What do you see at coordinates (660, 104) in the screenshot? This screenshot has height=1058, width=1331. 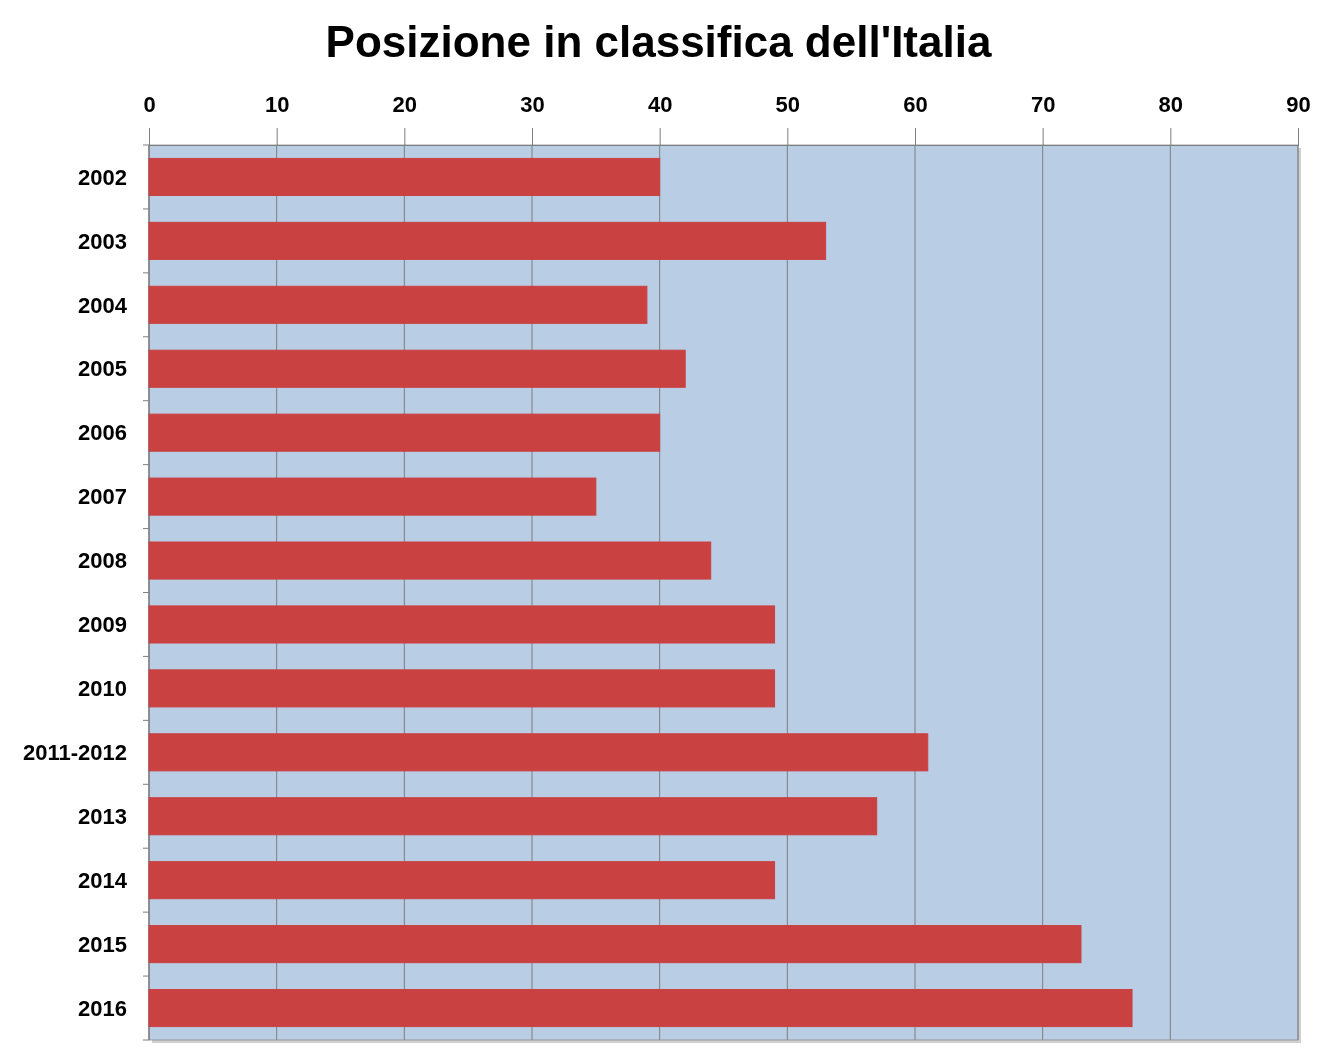 I see `x-tick-label: 40` at bounding box center [660, 104].